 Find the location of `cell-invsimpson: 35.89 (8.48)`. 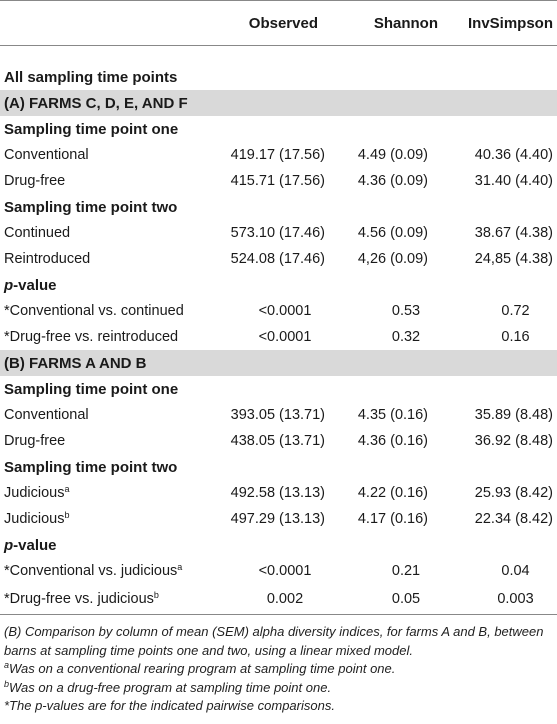

cell-invsimpson: 35.89 (8.48) is located at coordinates (513, 415).